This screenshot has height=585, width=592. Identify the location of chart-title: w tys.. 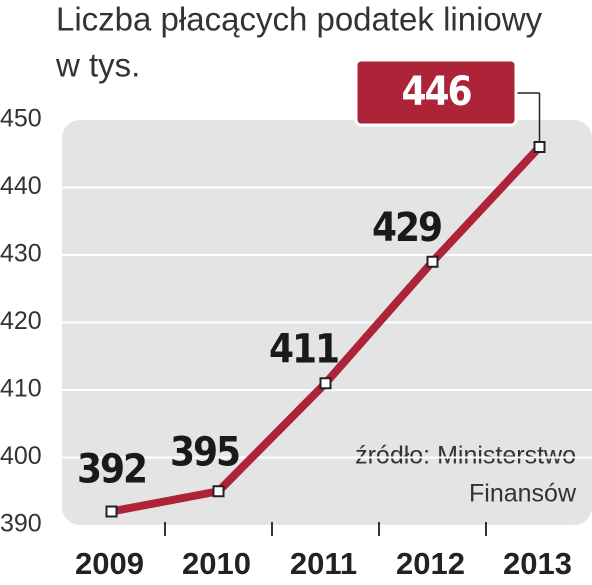
(97, 65).